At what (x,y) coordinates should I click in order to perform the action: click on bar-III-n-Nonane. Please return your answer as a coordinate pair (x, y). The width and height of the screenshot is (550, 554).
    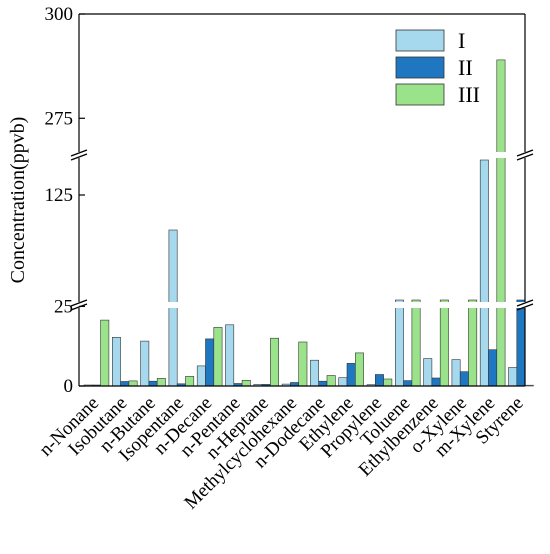
    Looking at the image, I should click on (105, 353).